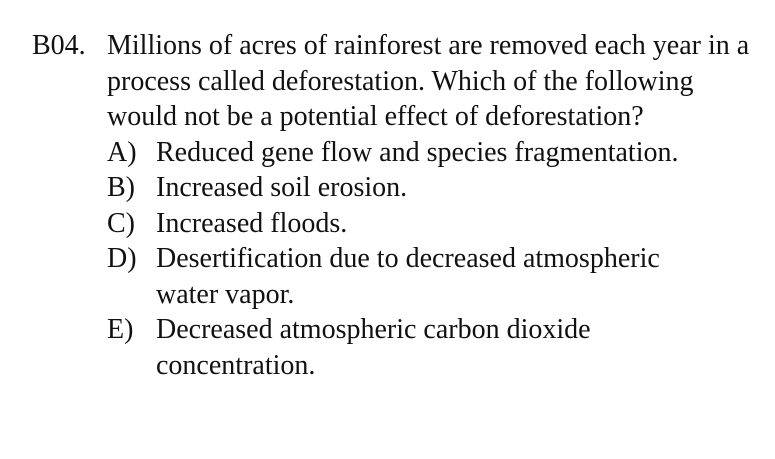 The width and height of the screenshot is (775, 459). What do you see at coordinates (122, 152) in the screenshot?
I see `option-letter: A)` at bounding box center [122, 152].